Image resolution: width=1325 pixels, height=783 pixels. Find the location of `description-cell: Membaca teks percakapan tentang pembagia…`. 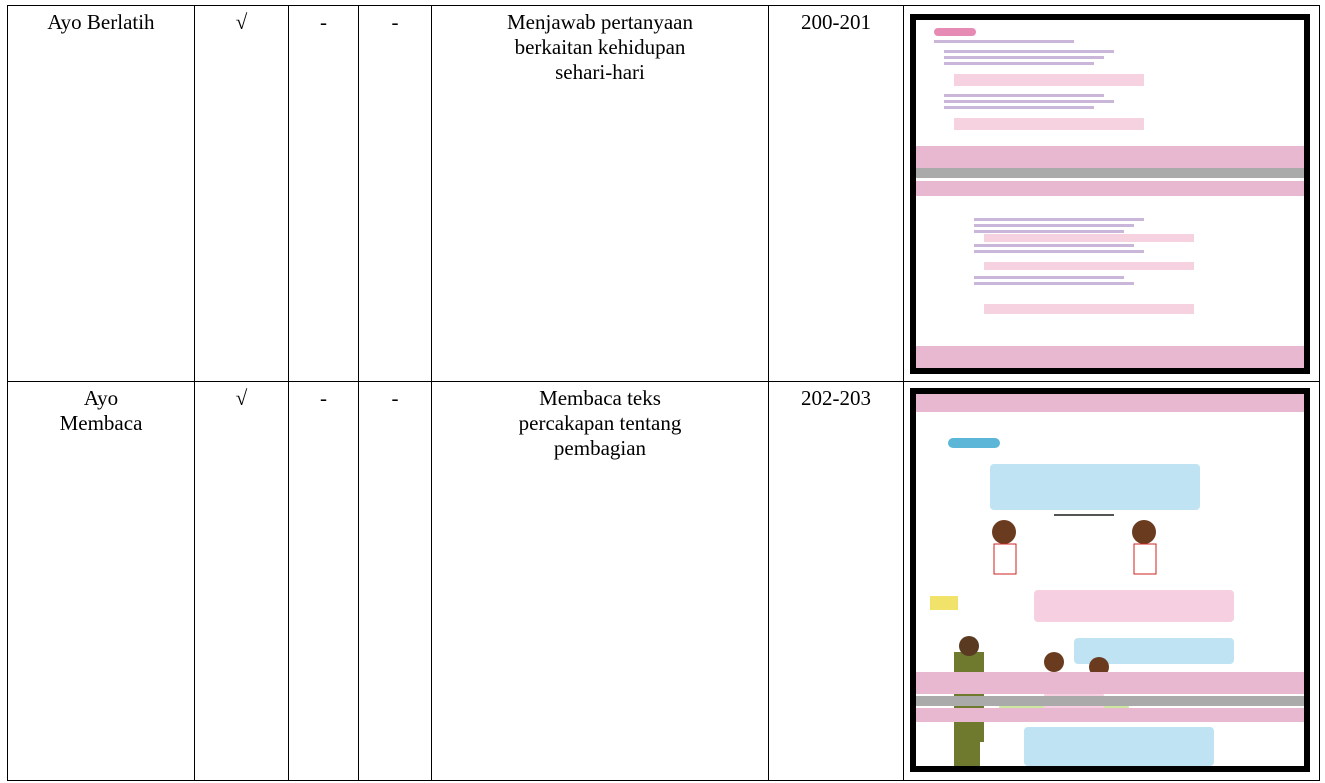

description-cell: Membaca teks percakapan tentang pembagia… is located at coordinates (600, 581).